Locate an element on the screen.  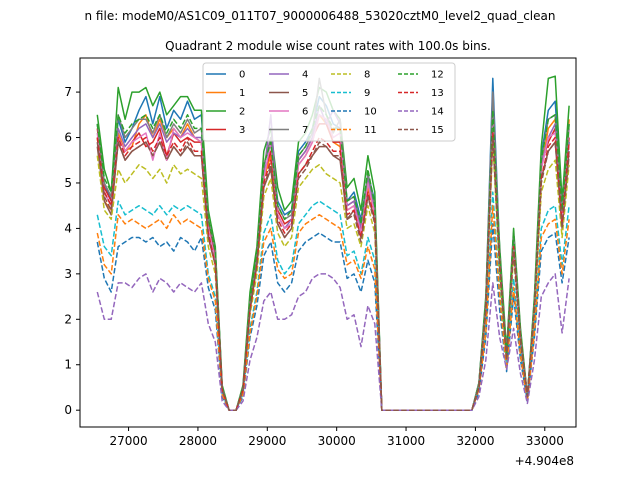
y-tick-label: 7 is located at coordinates (68, 92).